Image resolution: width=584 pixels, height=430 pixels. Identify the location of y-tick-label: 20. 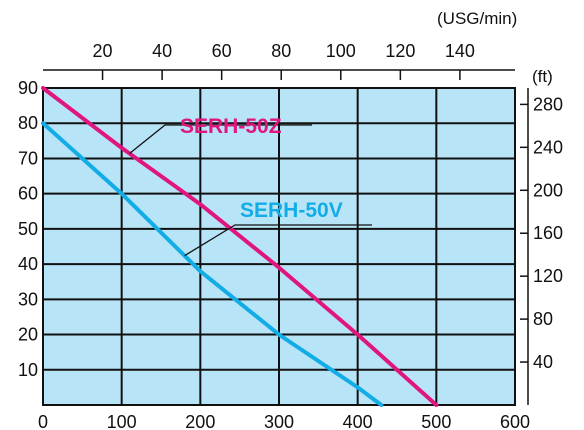
(28, 335).